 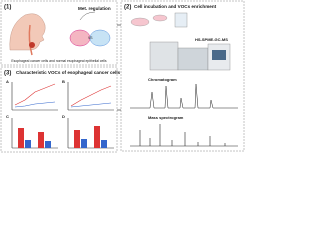 What do you see at coordinates (90, 38) in the screenshot?
I see `versus: VS` at bounding box center [90, 38].